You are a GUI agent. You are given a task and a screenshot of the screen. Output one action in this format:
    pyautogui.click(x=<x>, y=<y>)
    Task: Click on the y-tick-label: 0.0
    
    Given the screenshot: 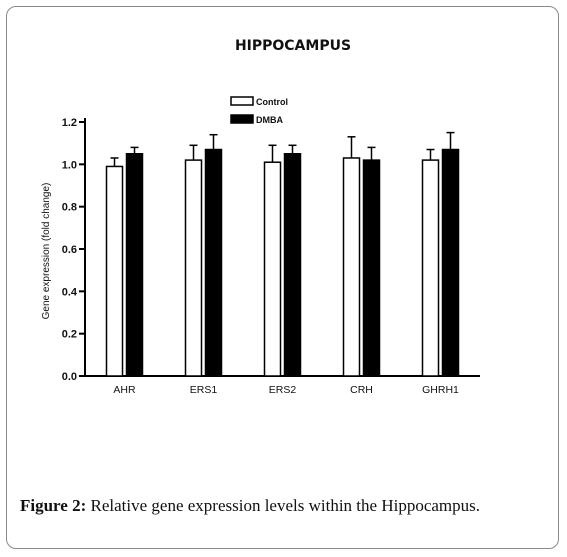 What is the action you would take?
    pyautogui.click(x=69, y=377)
    